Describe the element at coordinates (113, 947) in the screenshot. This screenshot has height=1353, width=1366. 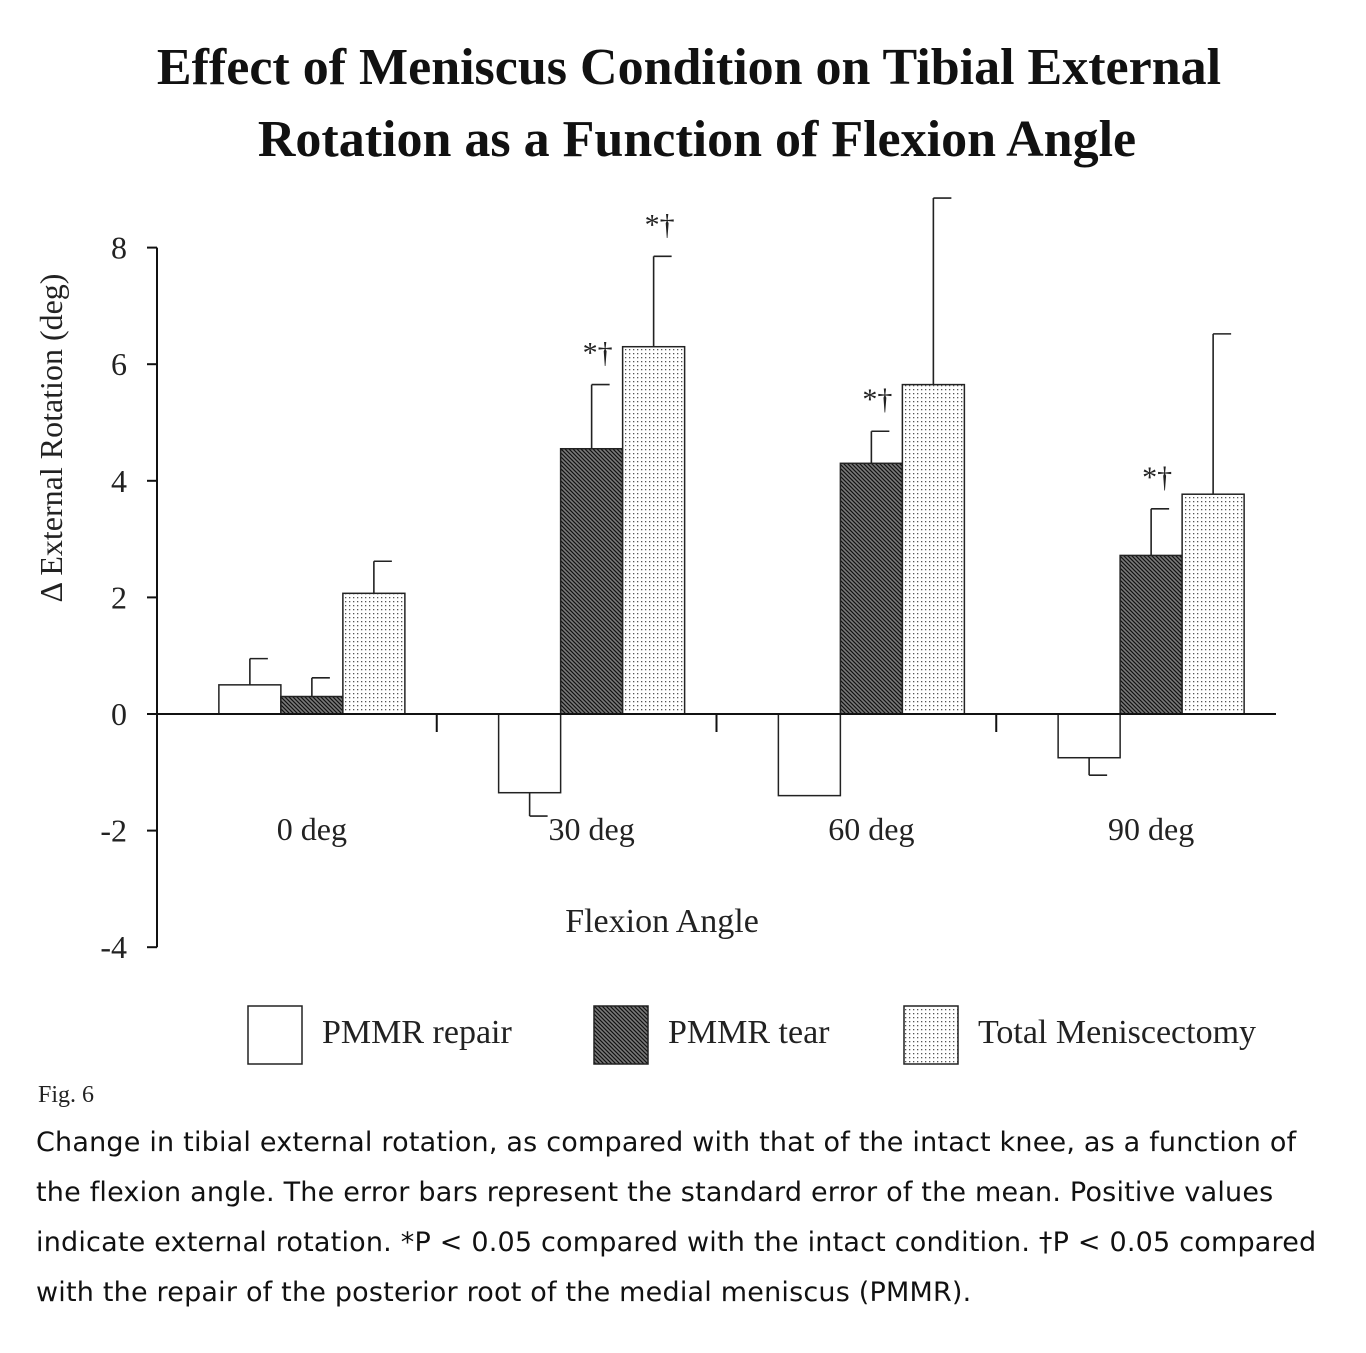
I see `y-tick-label: -4` at that location.